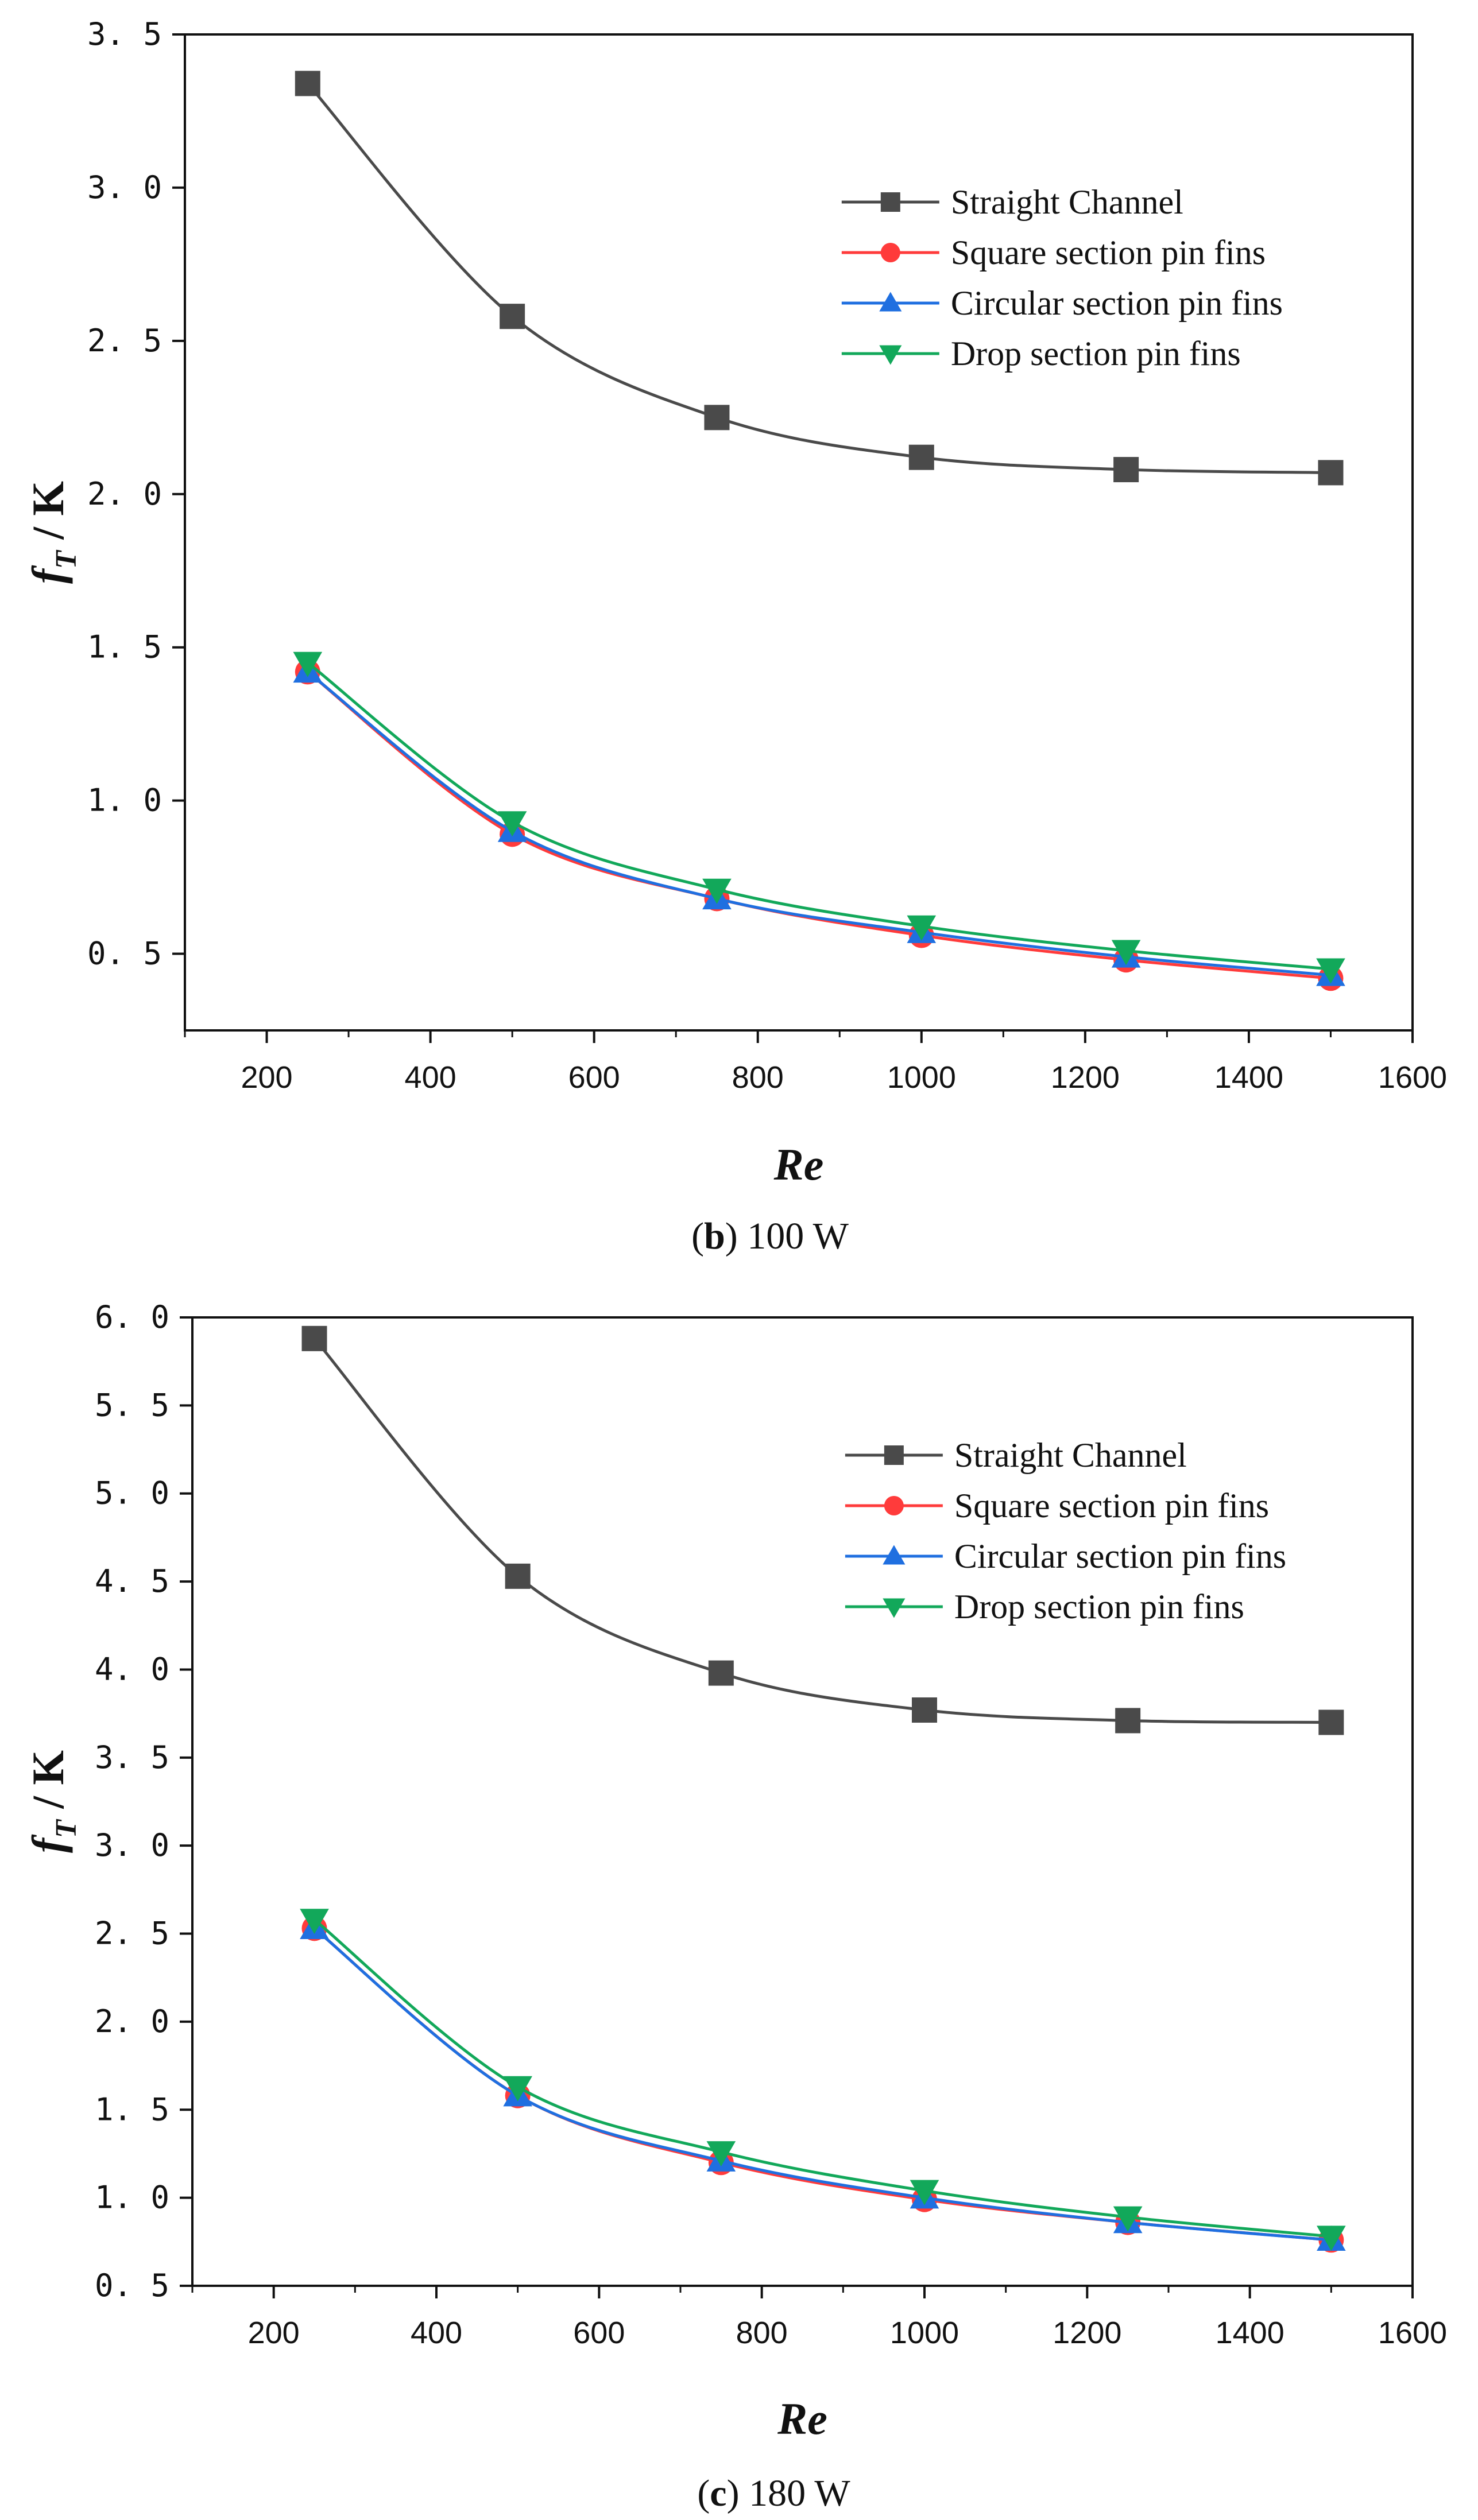 This screenshot has height=2520, width=1478. What do you see at coordinates (714, 1236) in the screenshot?
I see `caption-letter: b` at bounding box center [714, 1236].